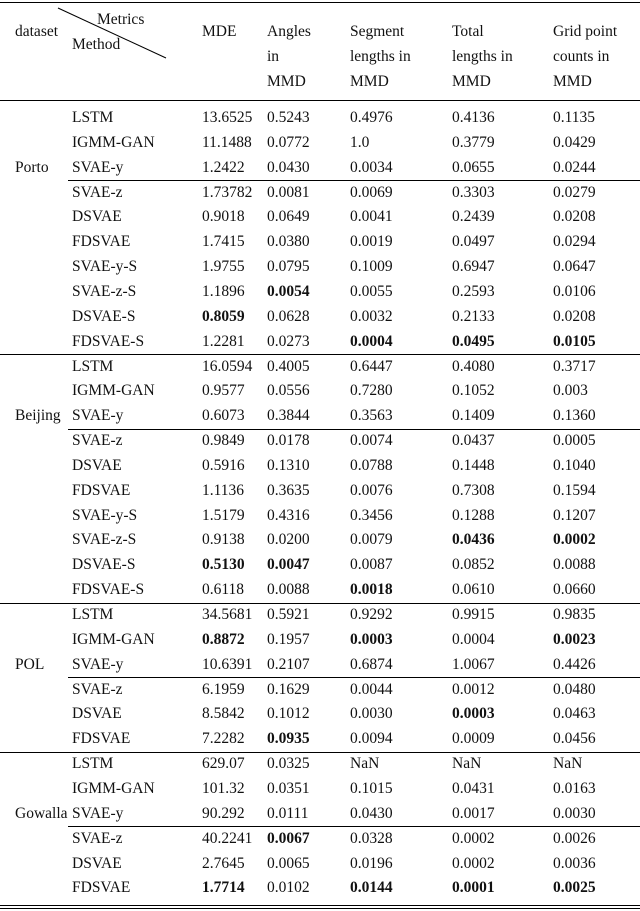 This screenshot has width=640, height=911. Describe the element at coordinates (574, 565) in the screenshot. I see `value-cell: 0.0088` at that location.